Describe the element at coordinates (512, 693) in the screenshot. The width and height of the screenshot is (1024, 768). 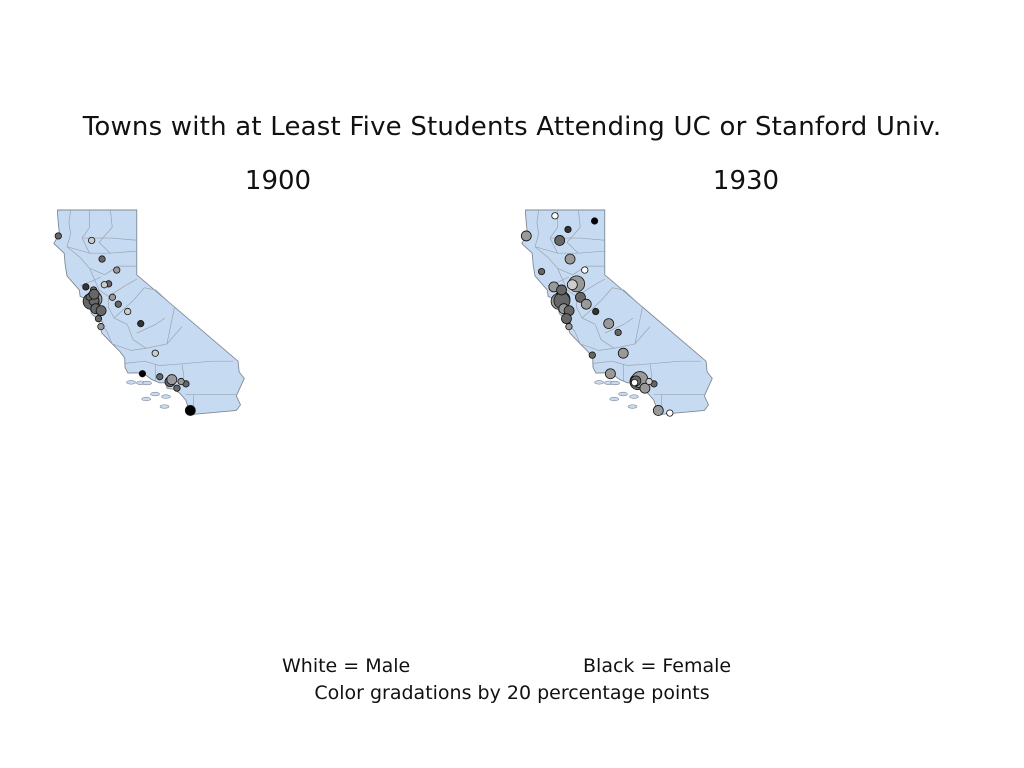
I see `legend-note: Color gradations by 20 percentage points` at that location.